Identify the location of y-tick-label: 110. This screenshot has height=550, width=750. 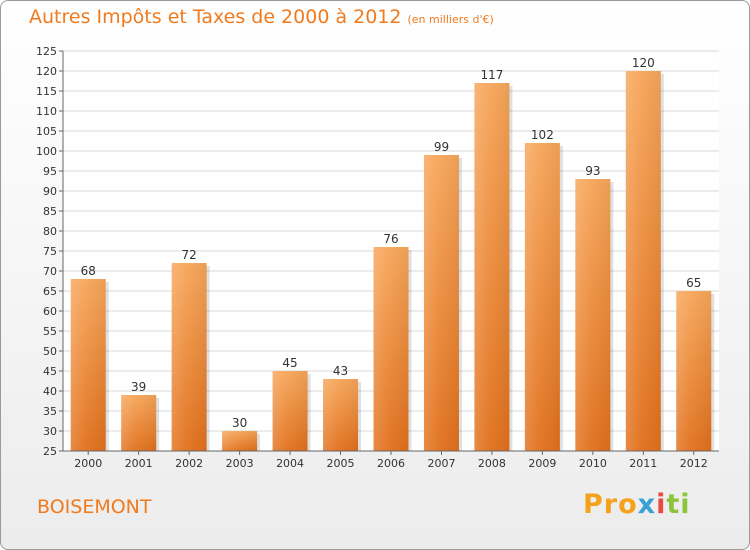
(46, 111).